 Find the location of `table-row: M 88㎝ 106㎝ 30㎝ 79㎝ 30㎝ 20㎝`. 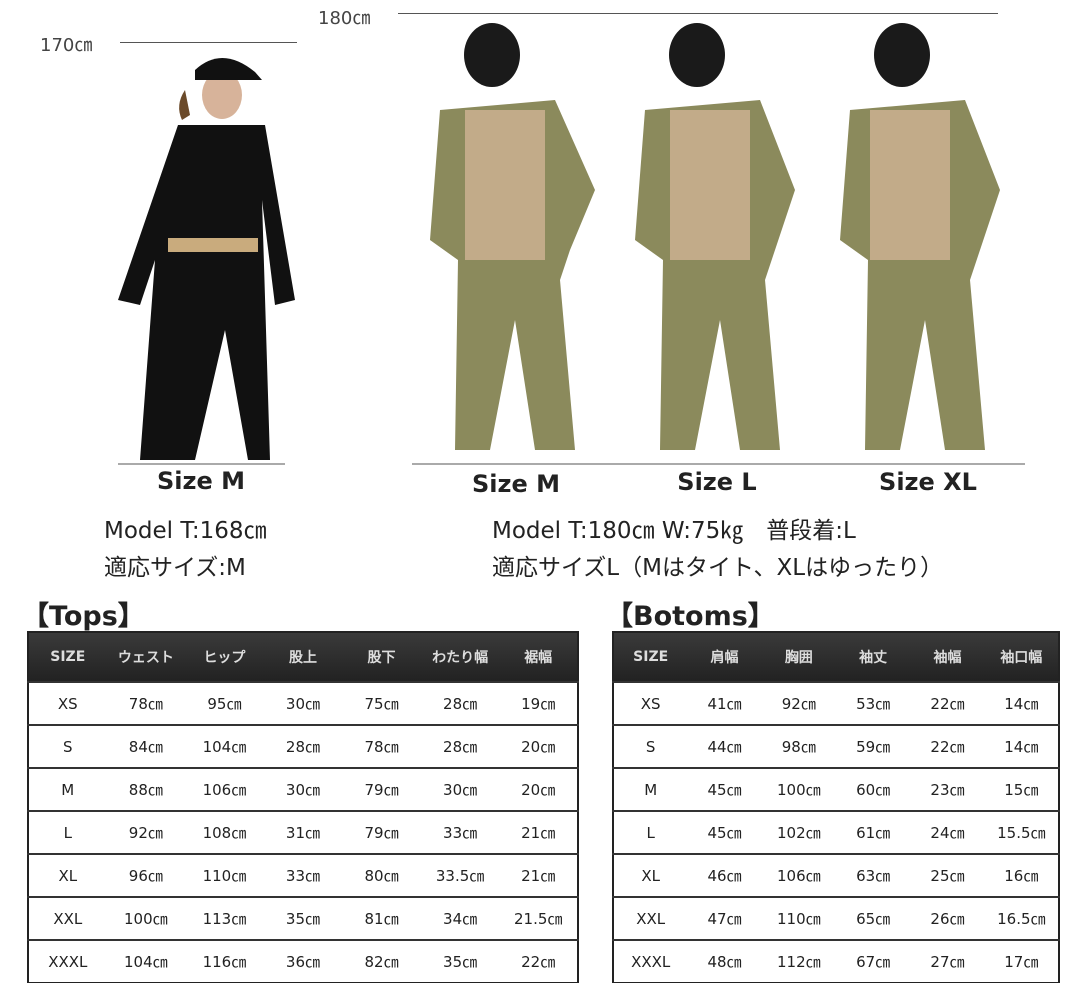

table-row: M 88㎝ 106㎝ 30㎝ 79㎝ 30㎝ 20㎝ is located at coordinates (303, 789).